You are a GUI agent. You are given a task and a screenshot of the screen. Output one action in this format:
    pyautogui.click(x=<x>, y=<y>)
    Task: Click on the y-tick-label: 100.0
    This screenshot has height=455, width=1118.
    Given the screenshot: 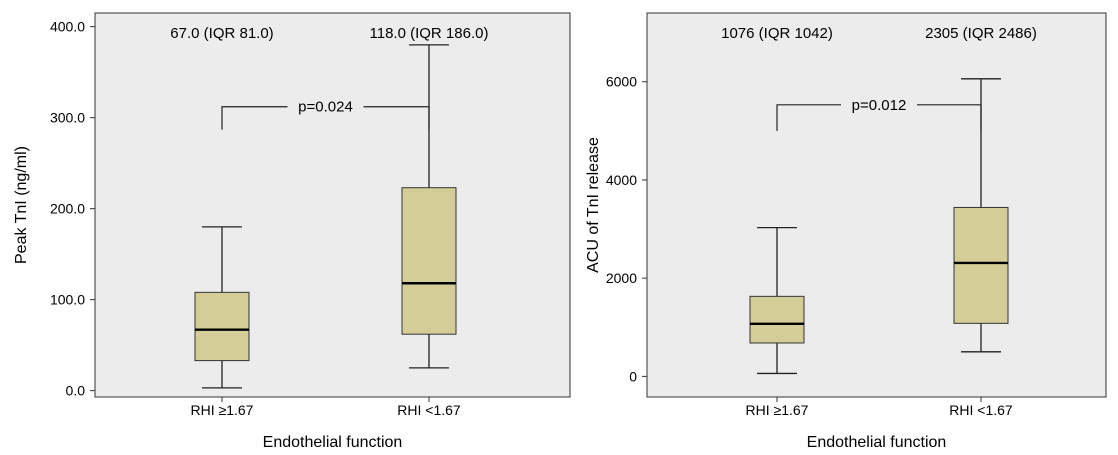 What is the action you would take?
    pyautogui.click(x=67, y=300)
    